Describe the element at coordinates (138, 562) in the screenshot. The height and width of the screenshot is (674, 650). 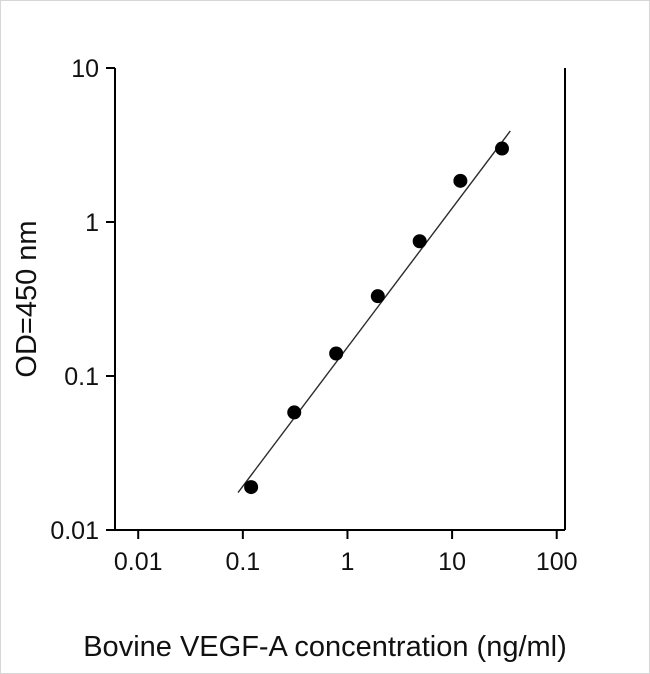
I see `x-tick-label: 0.01` at that location.